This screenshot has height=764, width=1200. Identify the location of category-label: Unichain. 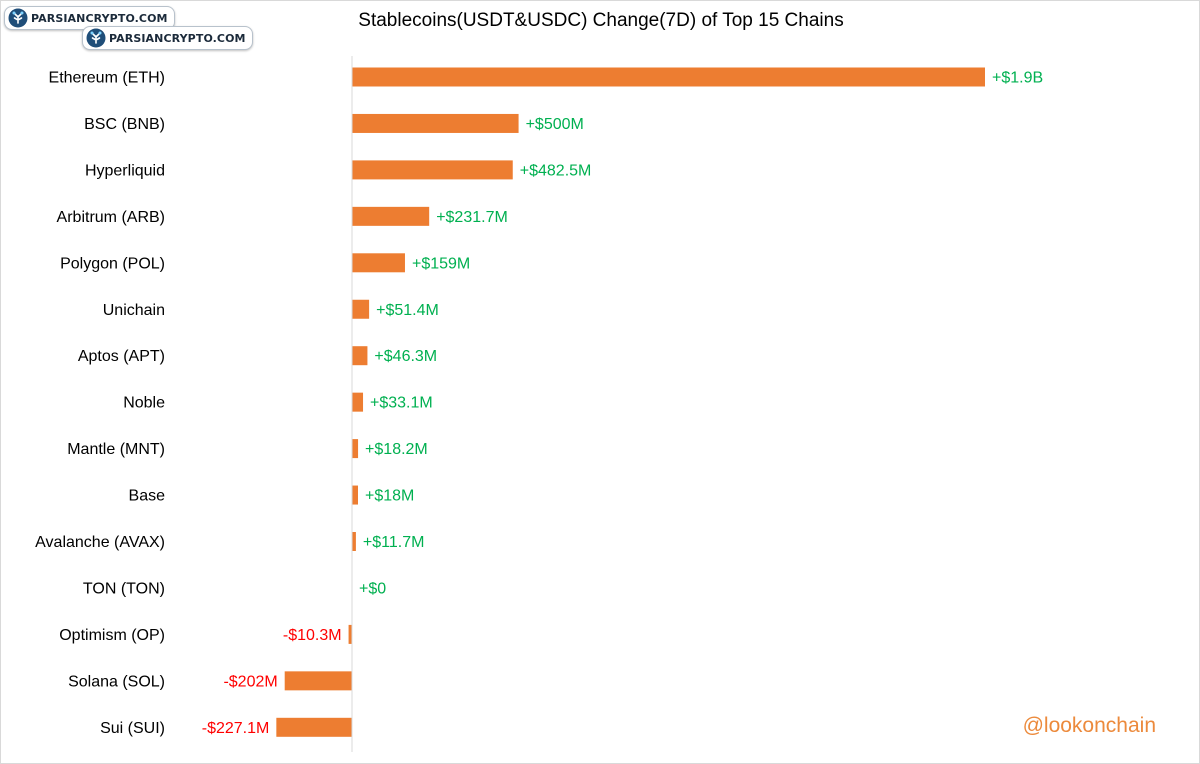
(134, 310).